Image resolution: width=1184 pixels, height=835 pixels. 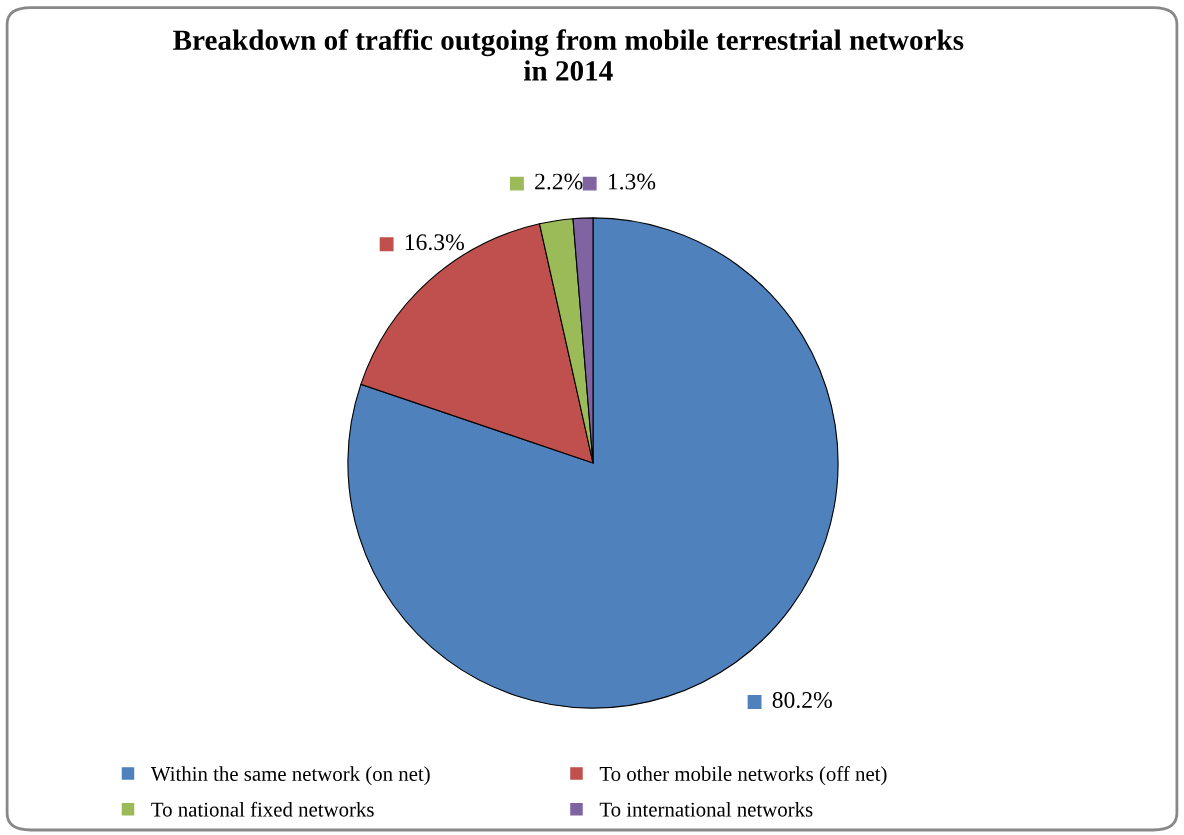 I want to click on legend-label: To international networks, so click(x=706, y=809).